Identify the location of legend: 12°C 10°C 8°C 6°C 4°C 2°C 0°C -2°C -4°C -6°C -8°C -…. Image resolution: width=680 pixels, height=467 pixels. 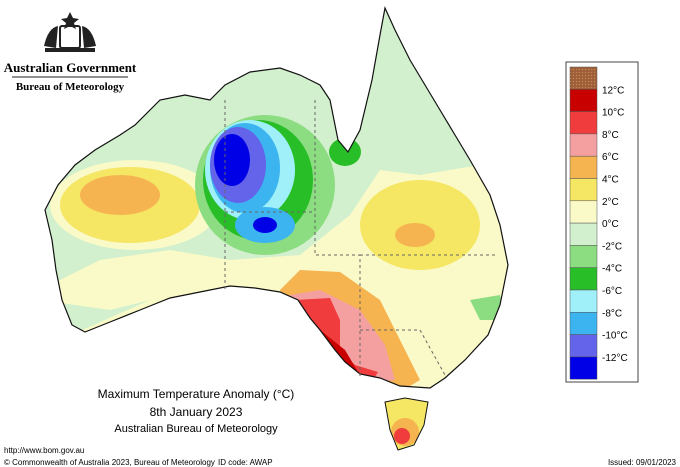
(598, 223).